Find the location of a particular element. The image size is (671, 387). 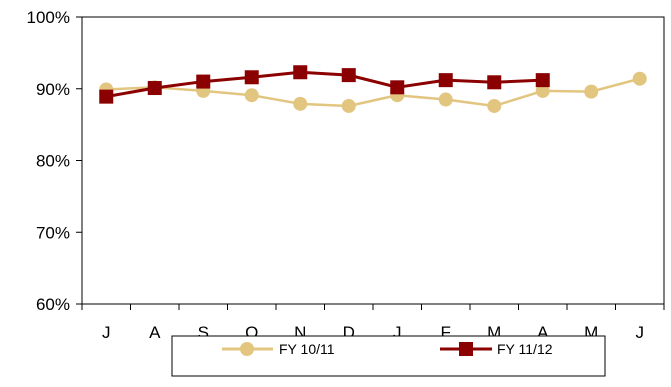

legend-marker-square is located at coordinates (466, 349).